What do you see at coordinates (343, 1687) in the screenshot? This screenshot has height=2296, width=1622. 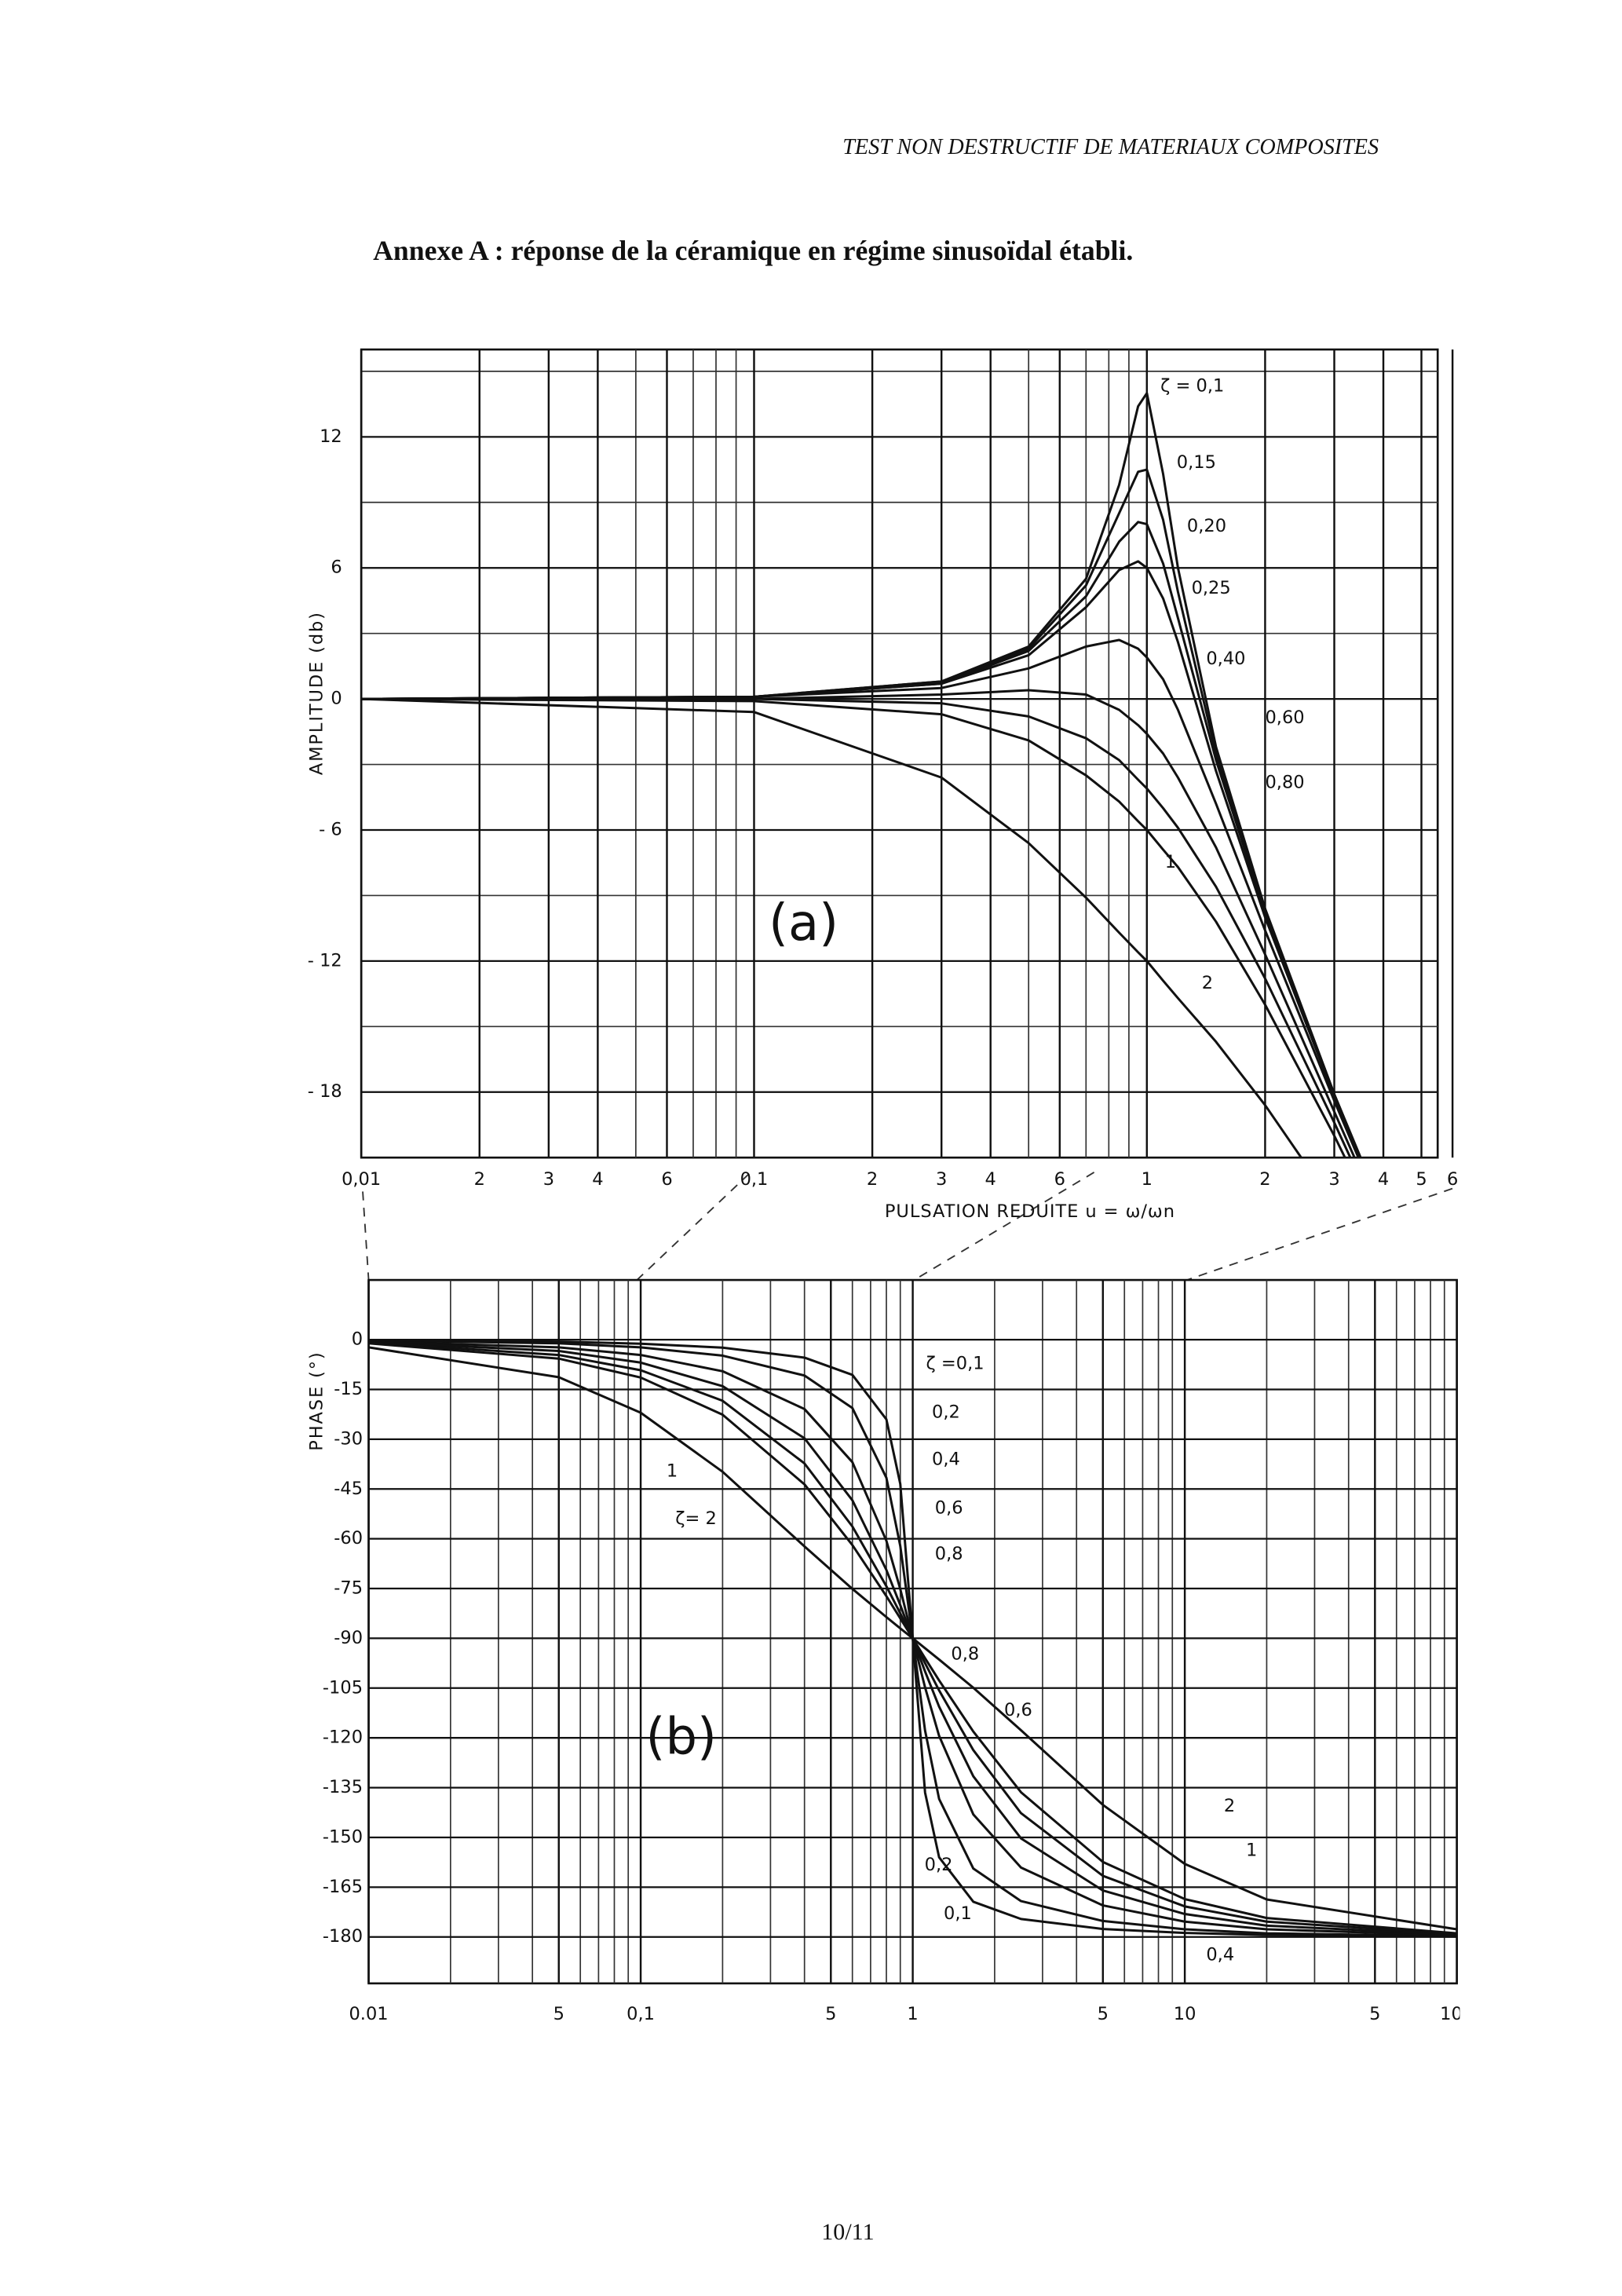 I see `y-tick-label: -105` at bounding box center [343, 1687].